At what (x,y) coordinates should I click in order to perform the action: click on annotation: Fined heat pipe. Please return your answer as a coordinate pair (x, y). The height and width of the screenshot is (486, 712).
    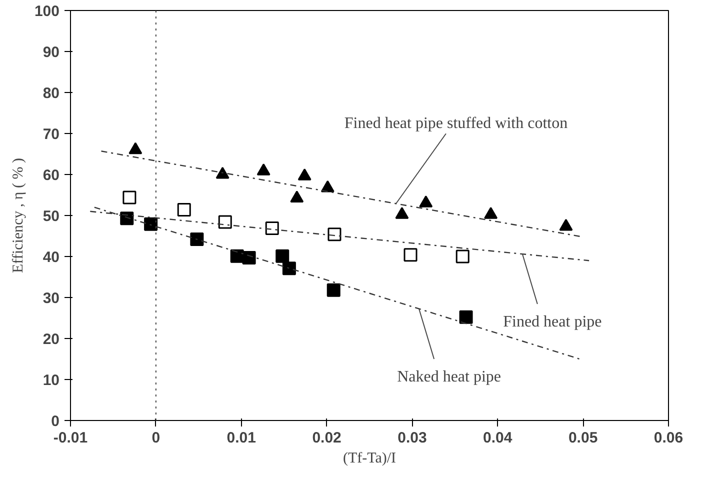
    Looking at the image, I should click on (552, 322).